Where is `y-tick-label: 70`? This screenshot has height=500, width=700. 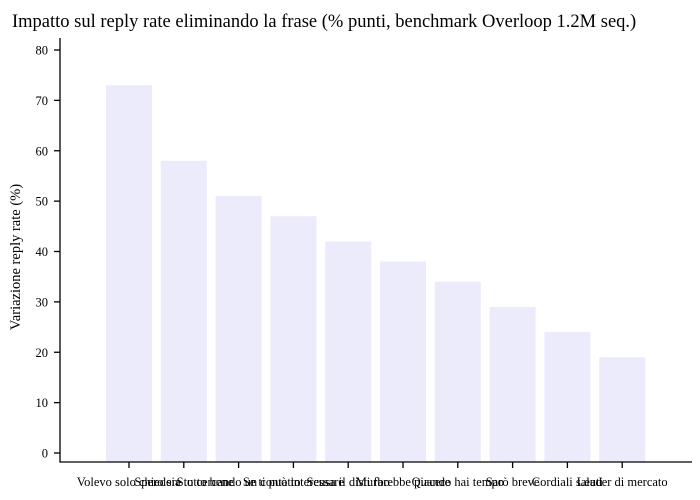
y-tick-label: 70 is located at coordinates (42, 101).